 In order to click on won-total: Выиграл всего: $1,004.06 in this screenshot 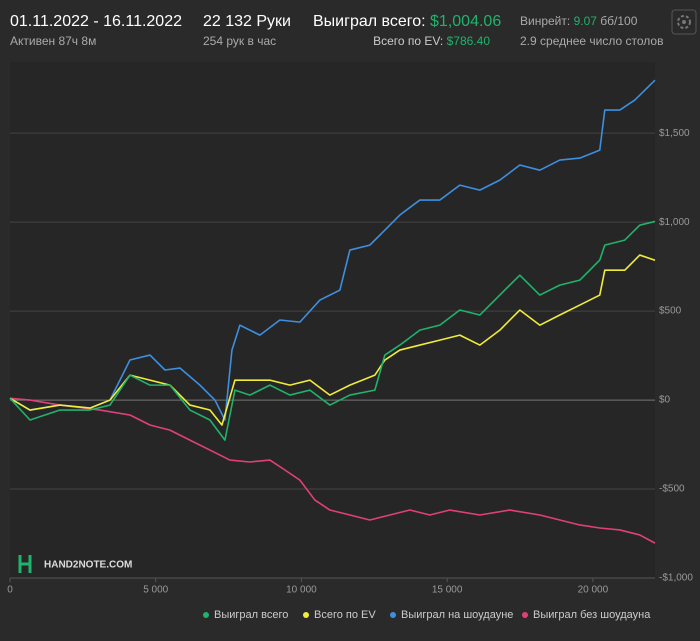, I will do `click(407, 21)`.